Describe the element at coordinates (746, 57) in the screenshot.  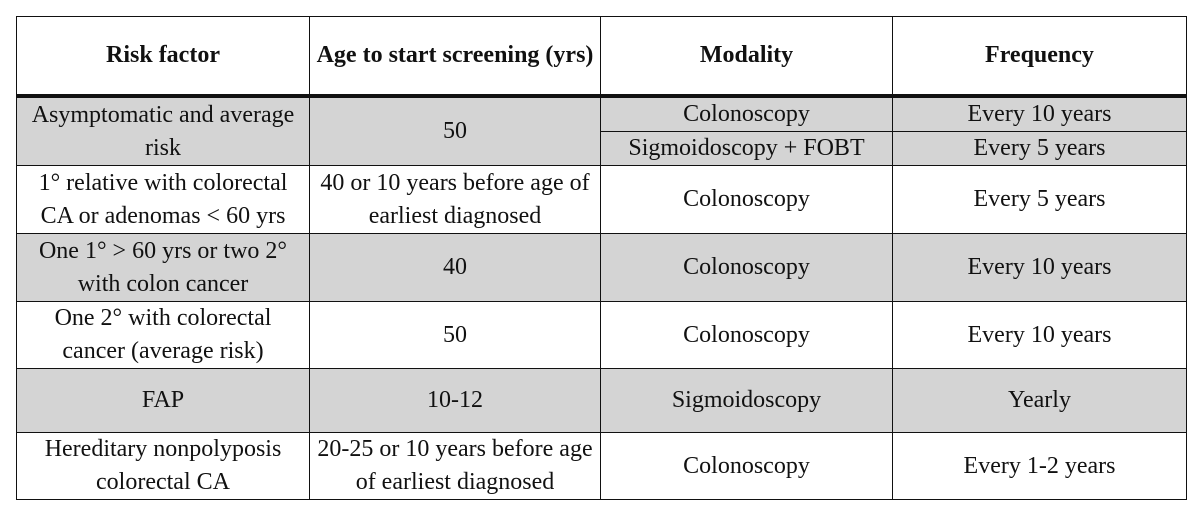
I see `header-modality: Modality` at that location.